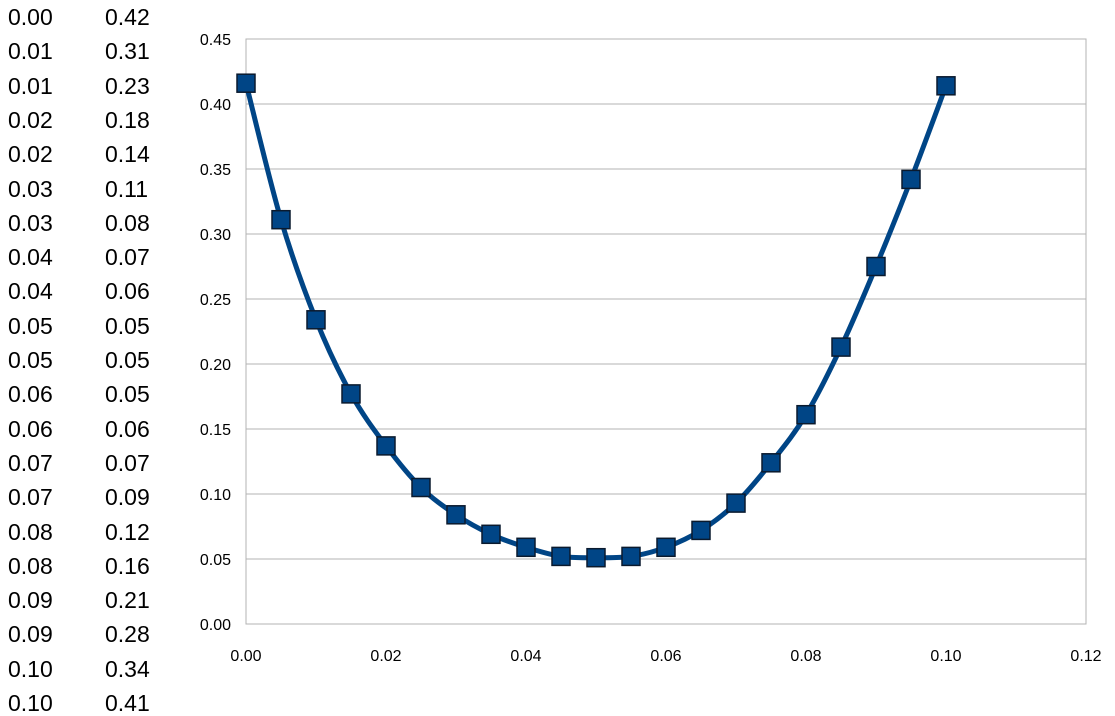 The image size is (1115, 716). What do you see at coordinates (127, 634) in the screenshot?
I see `table-cell-y: 0.28` at bounding box center [127, 634].